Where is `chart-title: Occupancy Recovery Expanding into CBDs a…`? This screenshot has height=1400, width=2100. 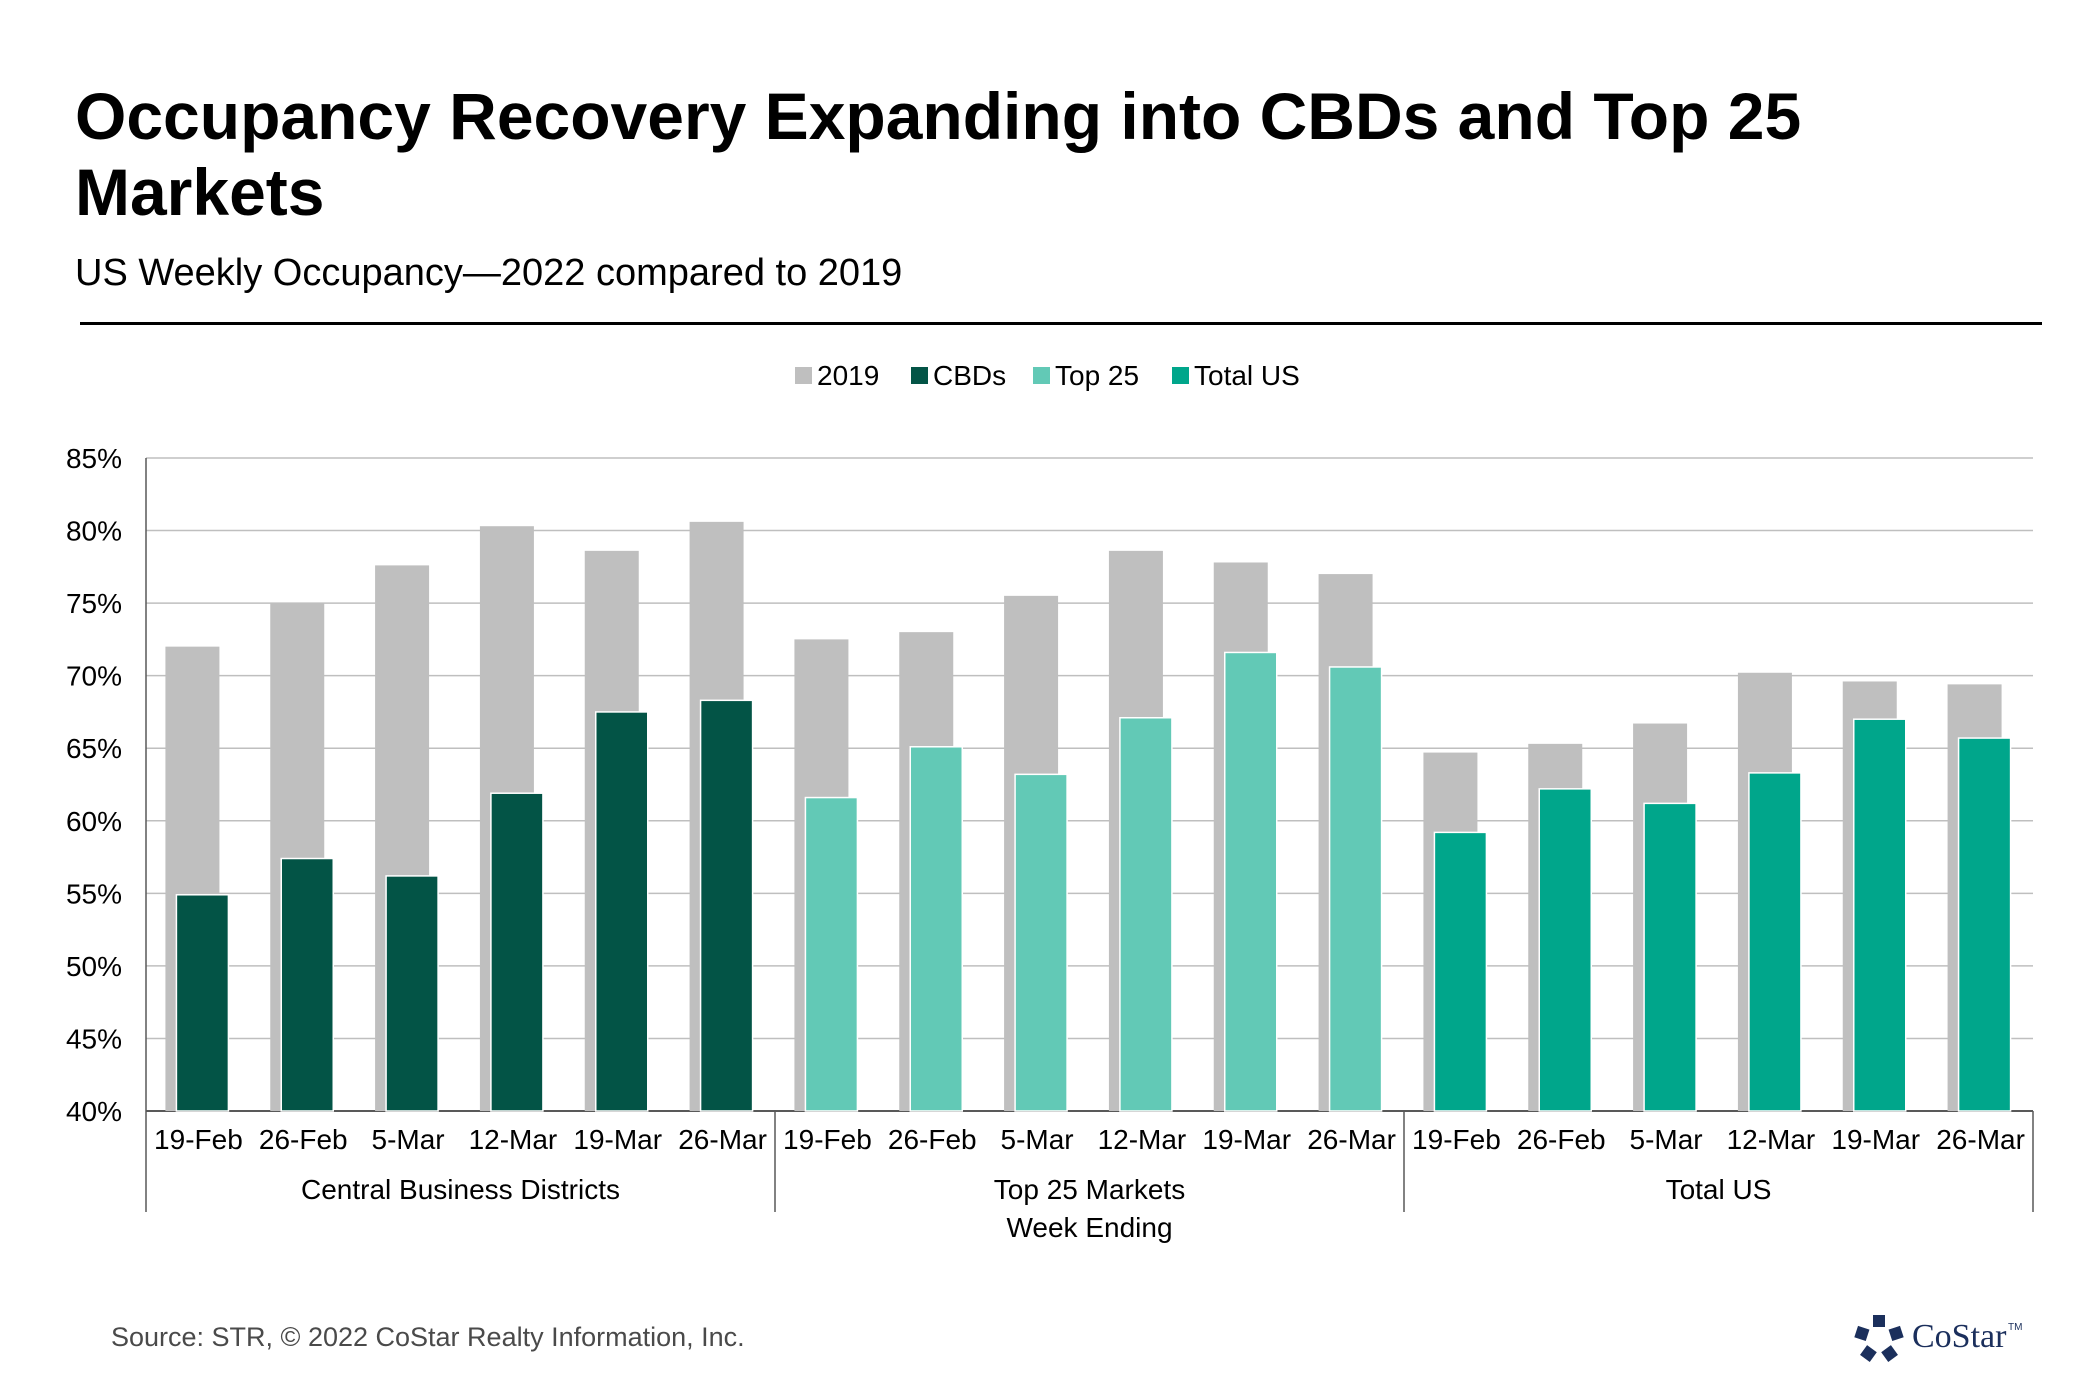 chart-title: Occupancy Recovery Expanding into CBDs a… is located at coordinates (938, 154).